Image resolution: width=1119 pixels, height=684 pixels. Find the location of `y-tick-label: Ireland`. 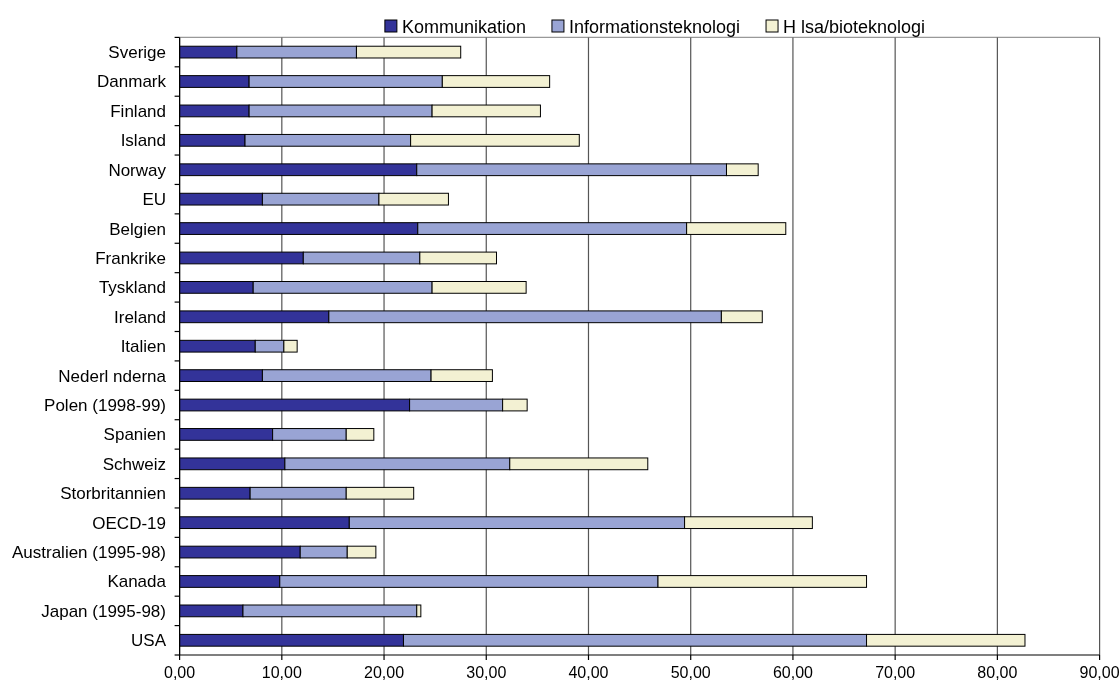

y-tick-label: Ireland is located at coordinates (140, 317).